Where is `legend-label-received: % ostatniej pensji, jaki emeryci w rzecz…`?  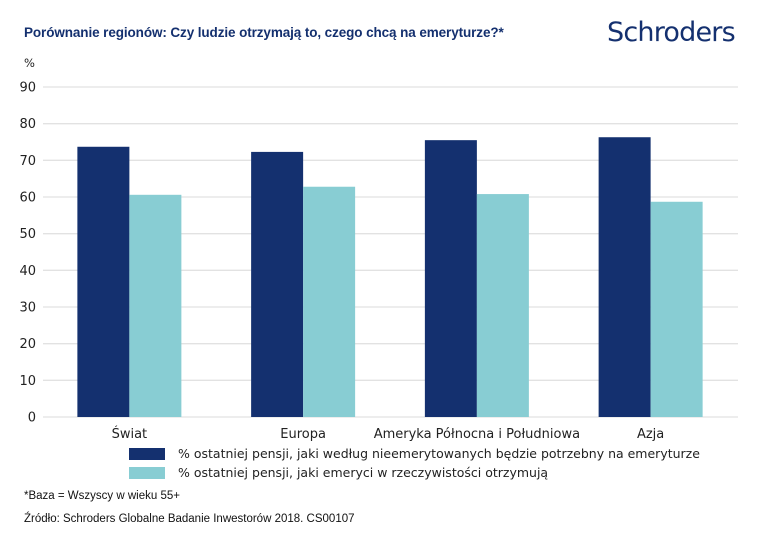 legend-label-received: % ostatniej pensji, jaki emeryci w rzecz… is located at coordinates (363, 472).